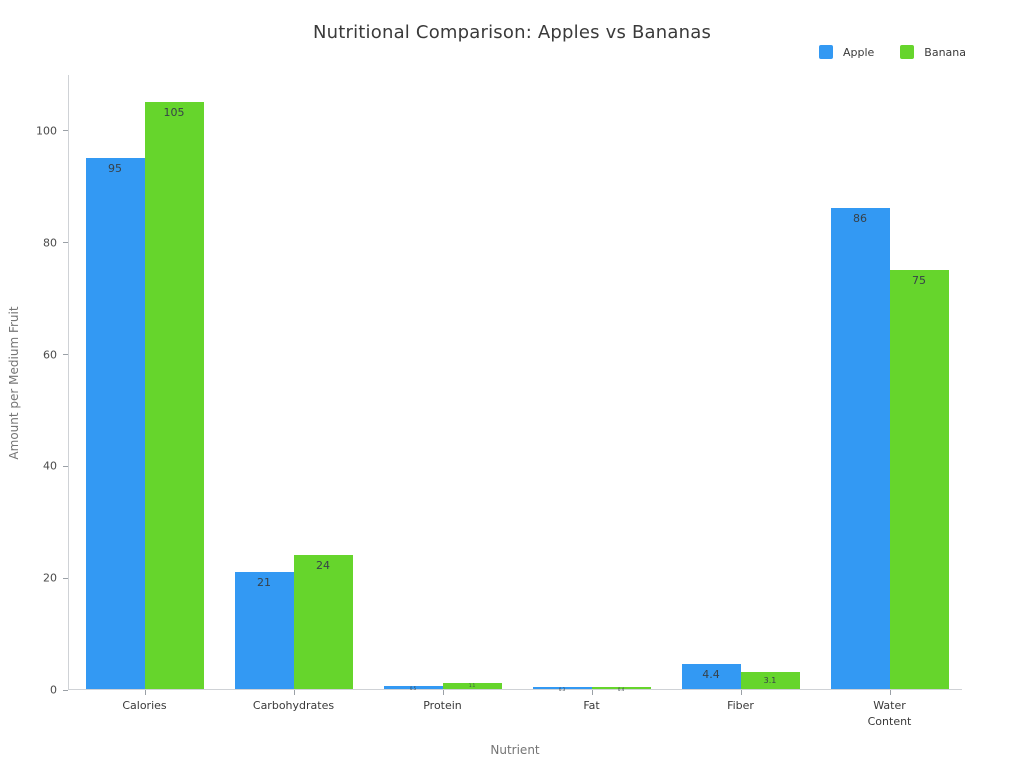  What do you see at coordinates (50, 466) in the screenshot?
I see `y-tick-label: 40` at bounding box center [50, 466].